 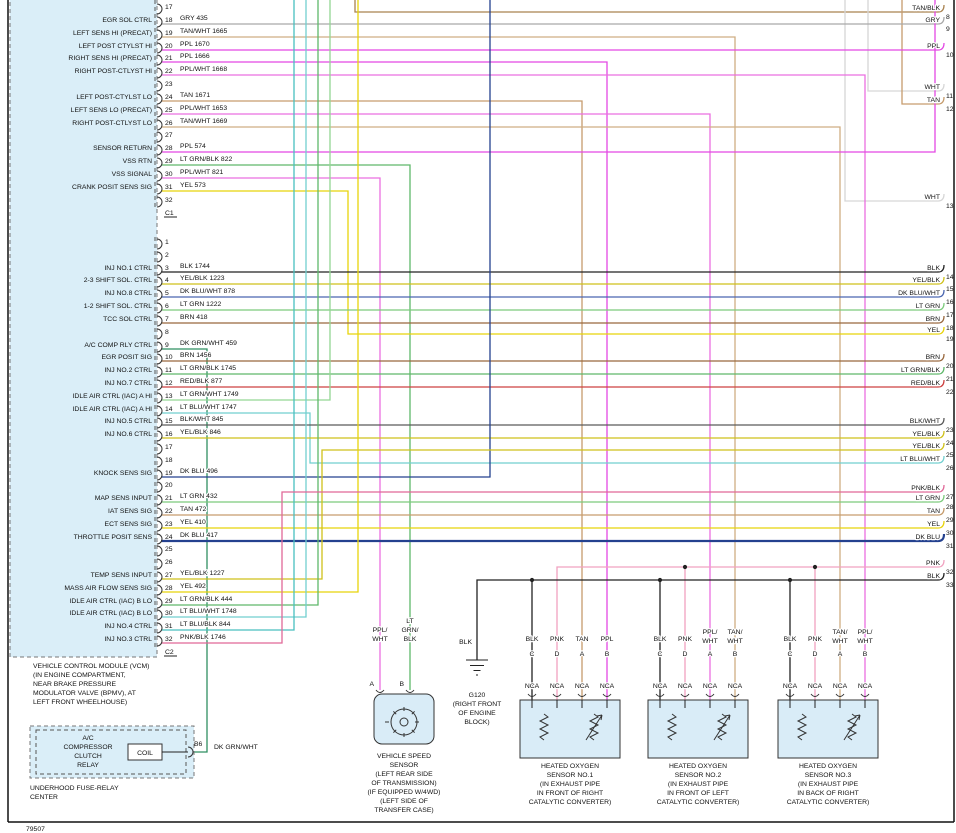 What do you see at coordinates (169, 537) in the screenshot?
I see `pin-number: 24` at bounding box center [169, 537].